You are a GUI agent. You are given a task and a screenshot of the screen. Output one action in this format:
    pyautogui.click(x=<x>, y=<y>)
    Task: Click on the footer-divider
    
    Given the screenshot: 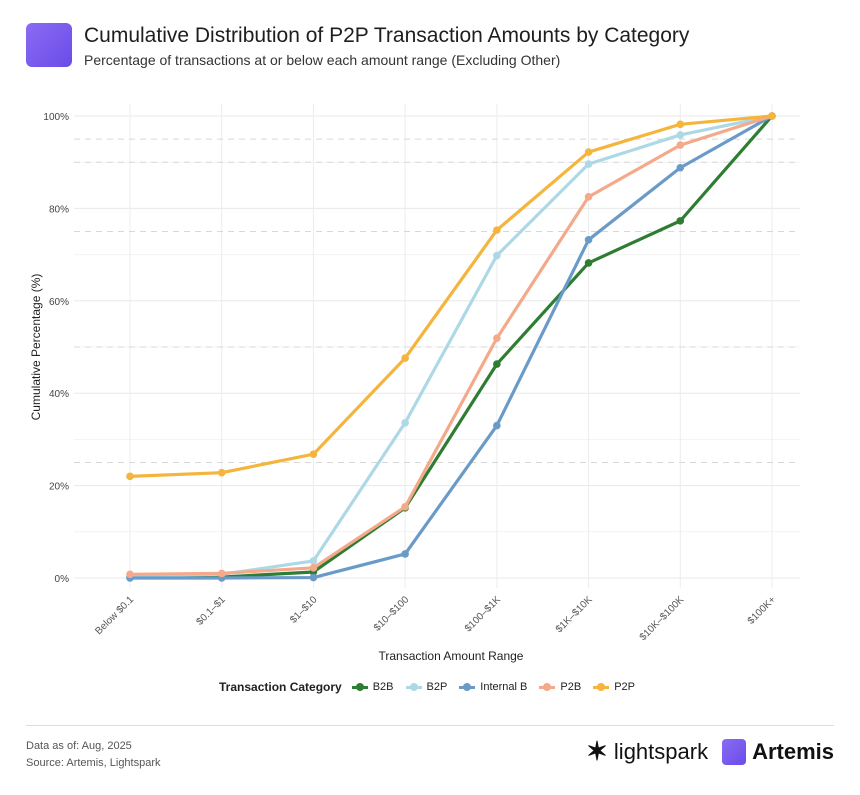 What is the action you would take?
    pyautogui.click(x=430, y=725)
    